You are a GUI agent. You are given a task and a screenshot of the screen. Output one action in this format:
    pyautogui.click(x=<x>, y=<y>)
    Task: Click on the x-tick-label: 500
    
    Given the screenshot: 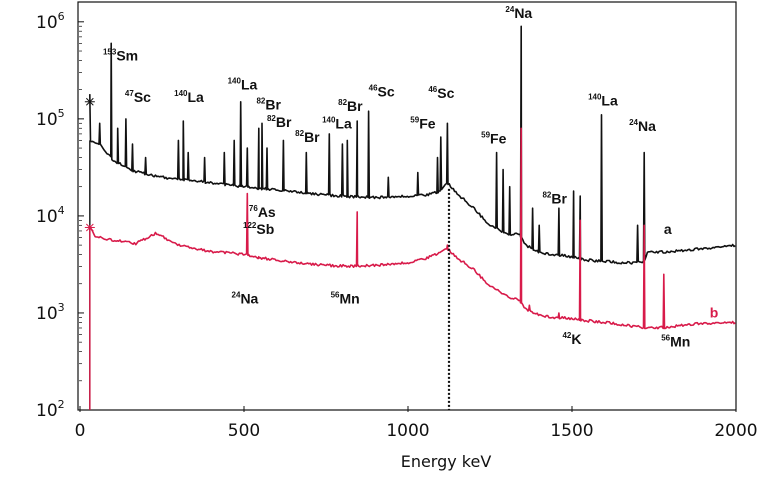 What is the action you would take?
    pyautogui.click(x=244, y=431)
    